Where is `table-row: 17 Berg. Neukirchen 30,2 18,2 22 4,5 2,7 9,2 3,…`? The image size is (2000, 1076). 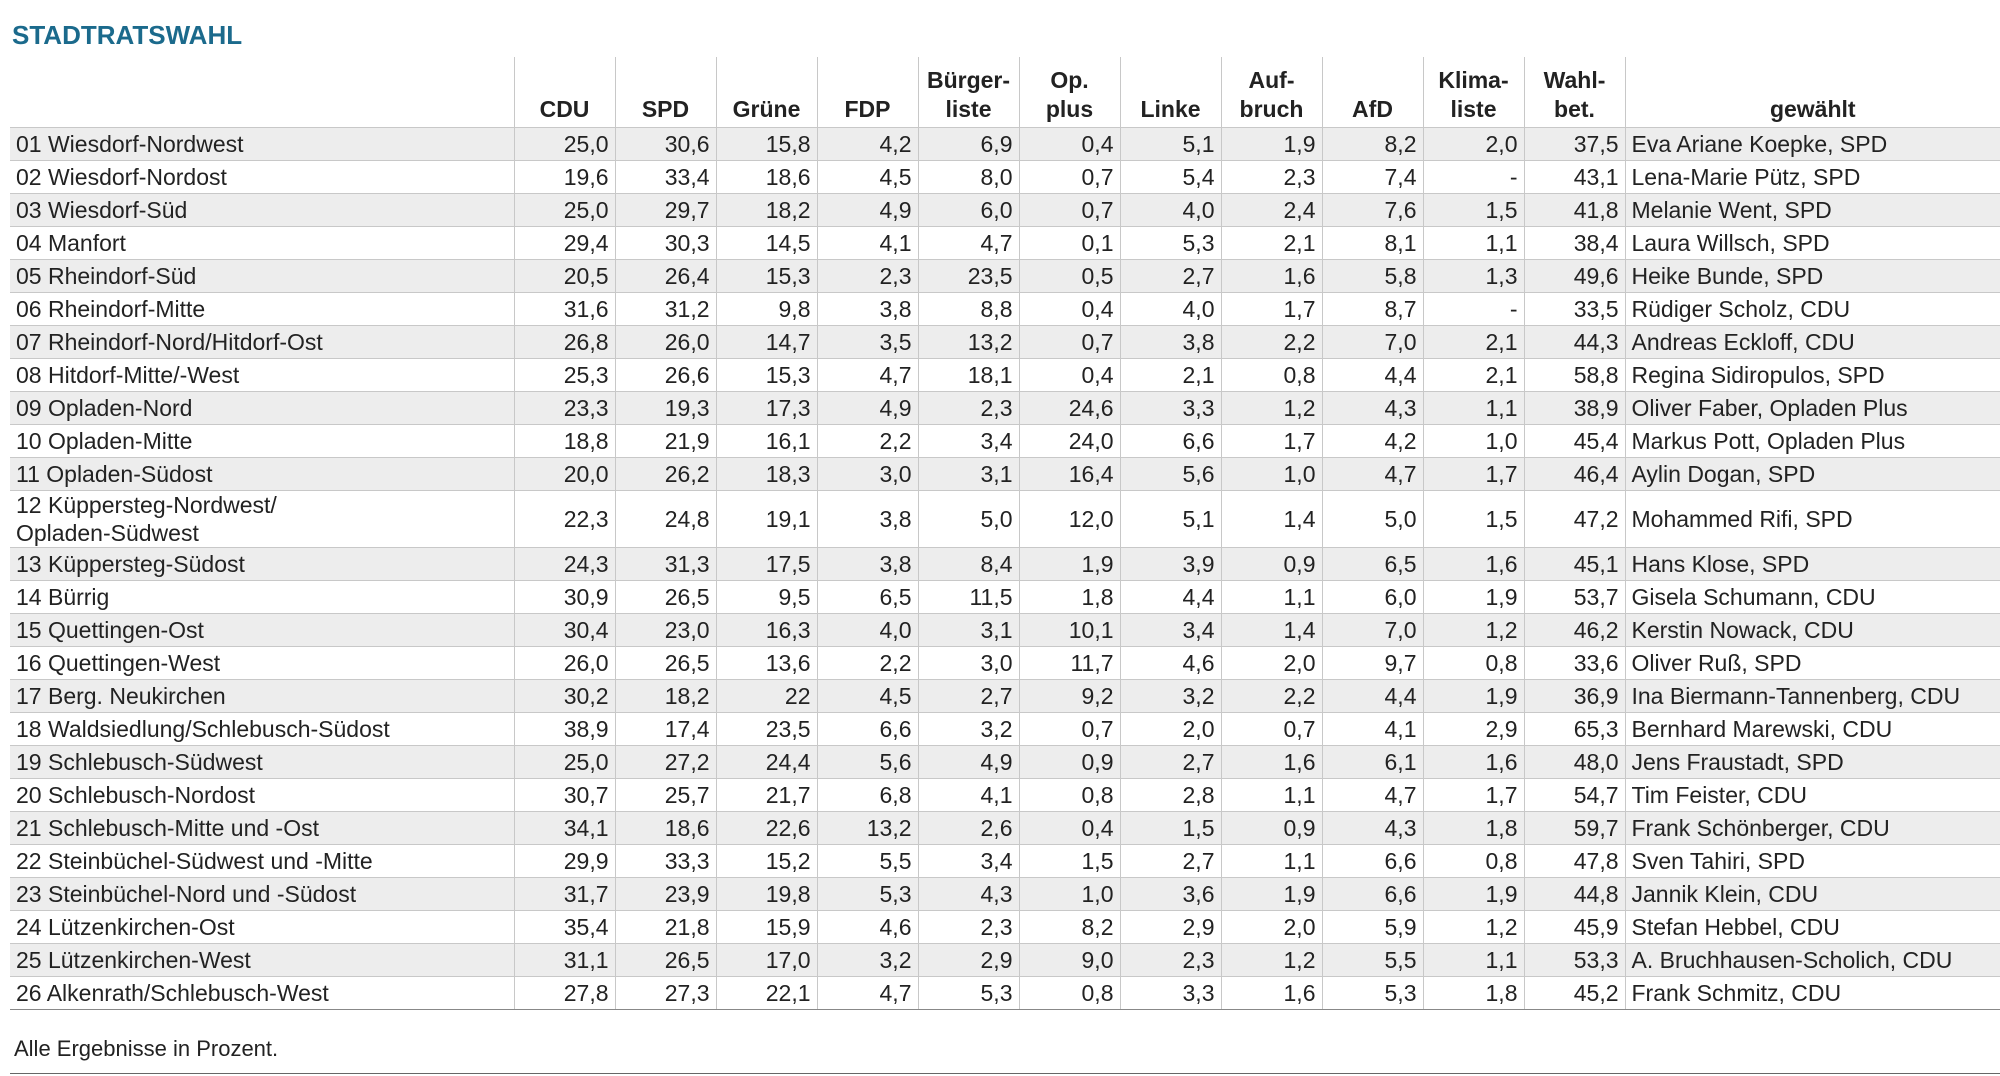
table-row: 17 Berg. Neukirchen 30,2 18,2 22 4,5 2,7 9,2 3,… is located at coordinates (1005, 696).